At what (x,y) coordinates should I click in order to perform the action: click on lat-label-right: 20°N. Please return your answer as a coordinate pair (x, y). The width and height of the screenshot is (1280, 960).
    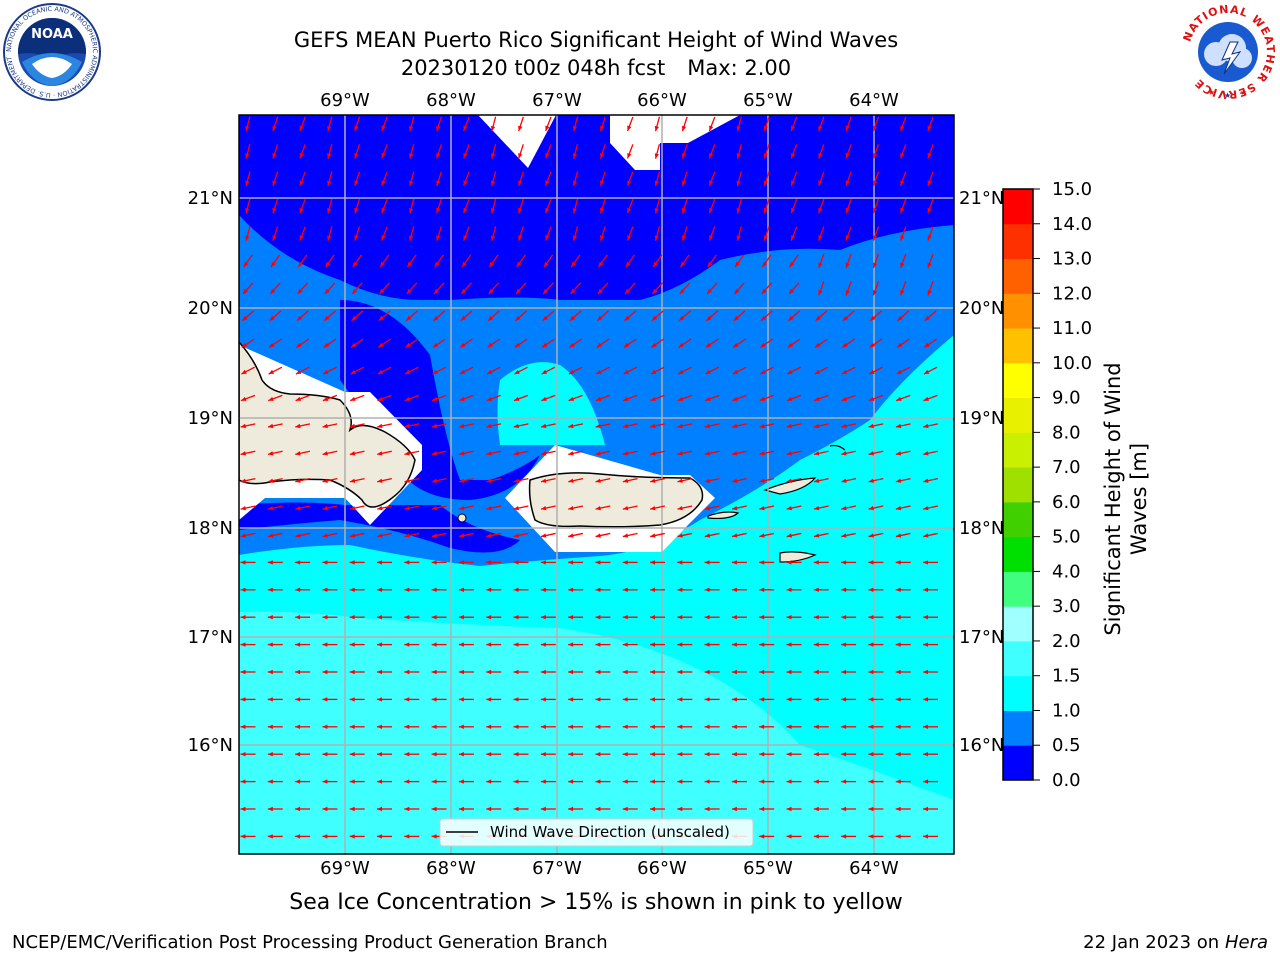
    Looking at the image, I should click on (981, 308).